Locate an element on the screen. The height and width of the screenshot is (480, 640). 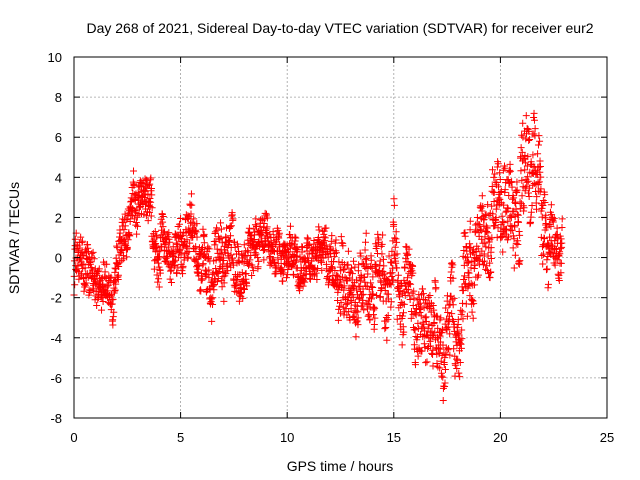
x-tick-label: 20 is located at coordinates (500, 437).